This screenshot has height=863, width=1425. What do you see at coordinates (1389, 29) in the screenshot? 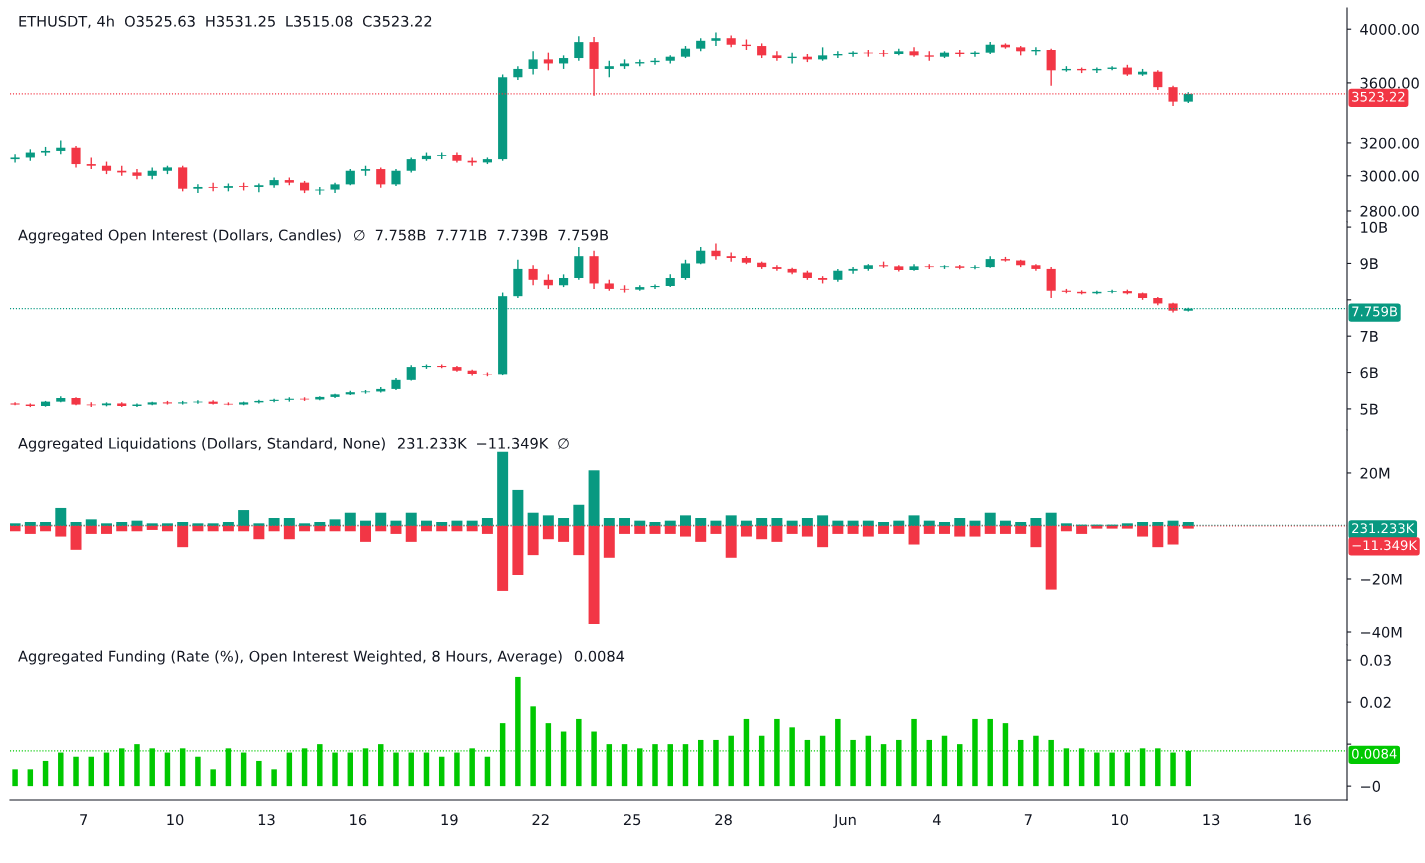
I see `y-tick-label: 4000.00` at bounding box center [1389, 29].